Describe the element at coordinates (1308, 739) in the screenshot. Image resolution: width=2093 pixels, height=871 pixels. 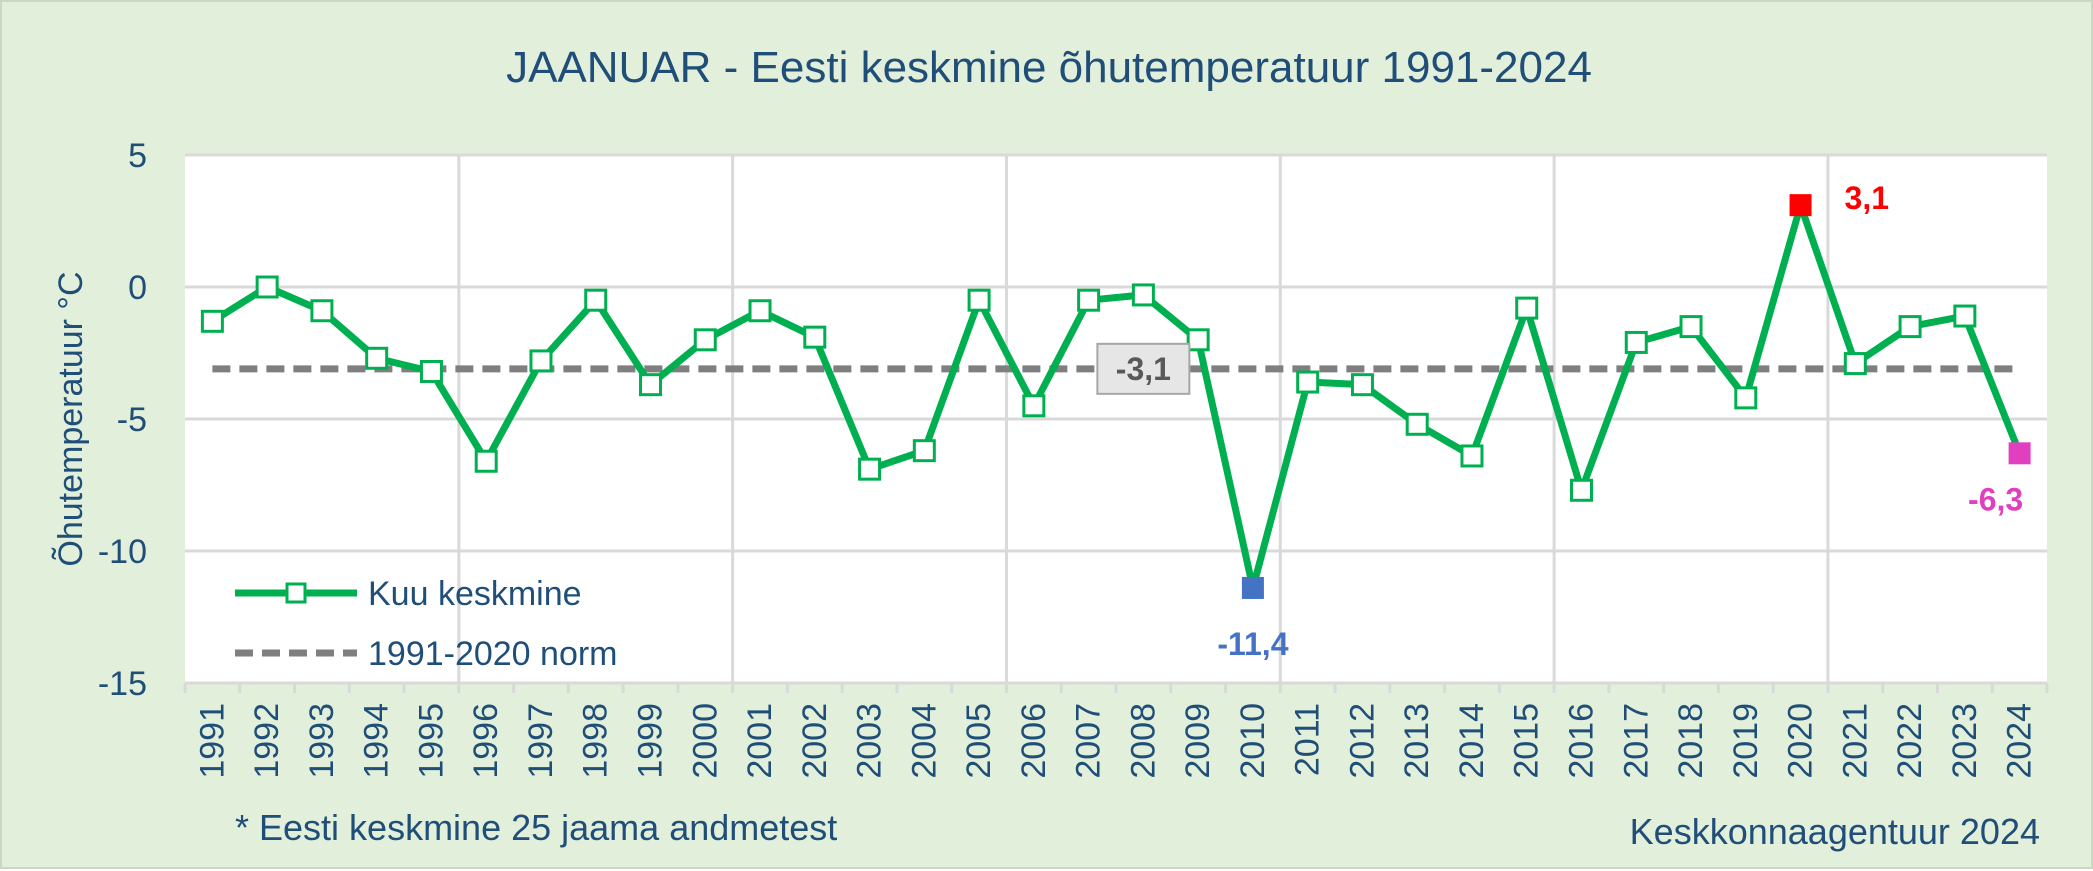
I see `x-tick-label: 2011` at that location.